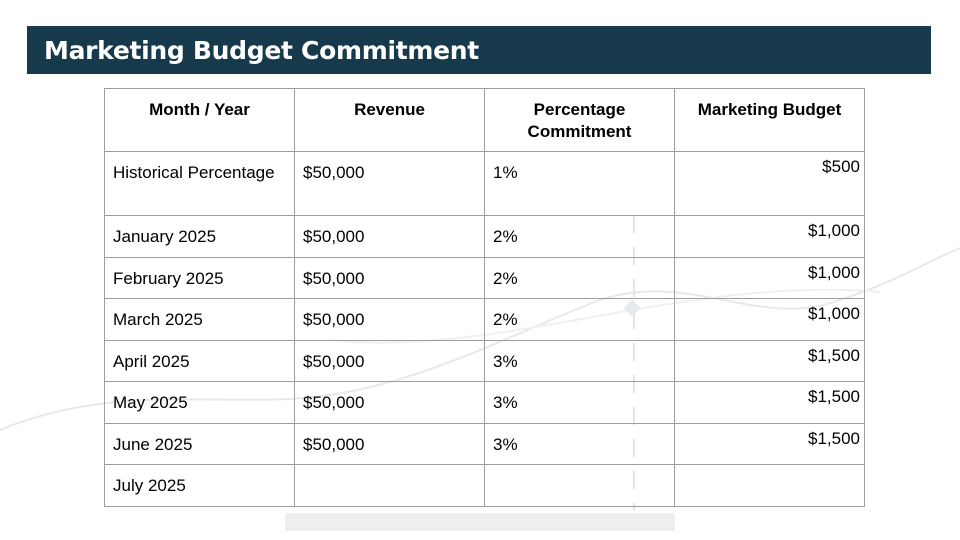 Image resolution: width=960 pixels, height=540 pixels. I want to click on header-percentage-commitment: Percentage Commitment, so click(579, 120).